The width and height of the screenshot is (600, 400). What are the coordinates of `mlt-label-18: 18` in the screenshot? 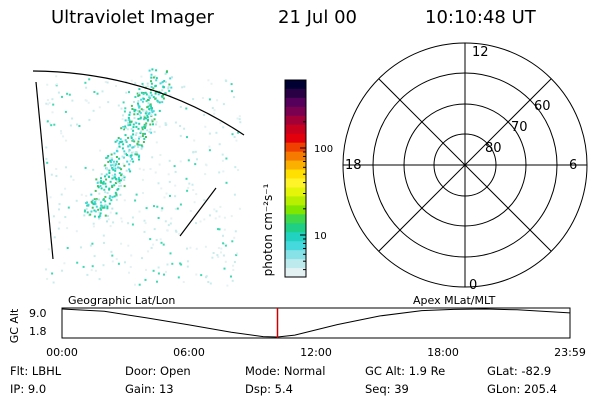 It's located at (353, 165).